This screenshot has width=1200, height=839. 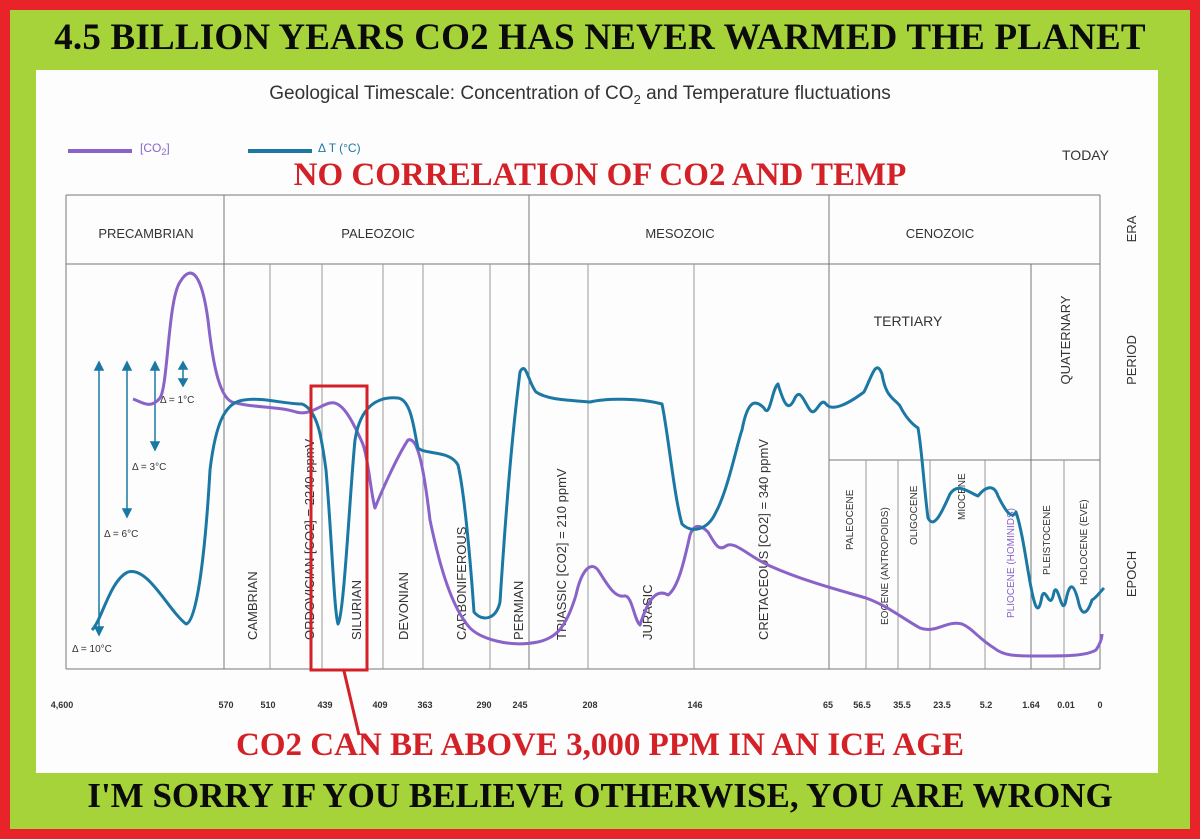 I want to click on legend-temp-label: Δ T (°C), so click(x=339, y=148).